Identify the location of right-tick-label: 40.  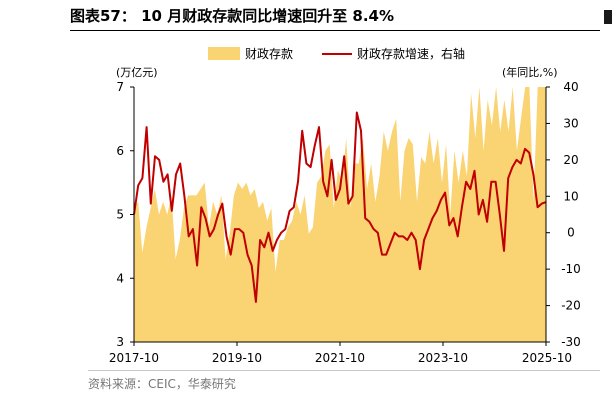
(570, 87).